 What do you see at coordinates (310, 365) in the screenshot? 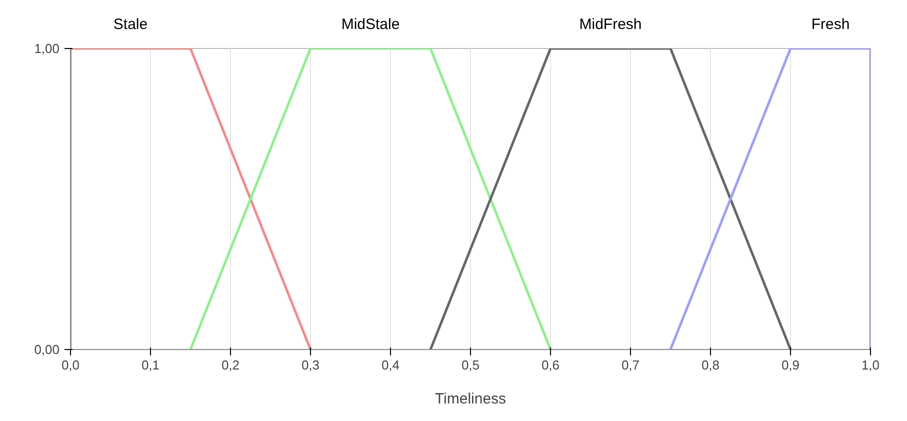
I see `x-tick-label: 0,3` at bounding box center [310, 365].